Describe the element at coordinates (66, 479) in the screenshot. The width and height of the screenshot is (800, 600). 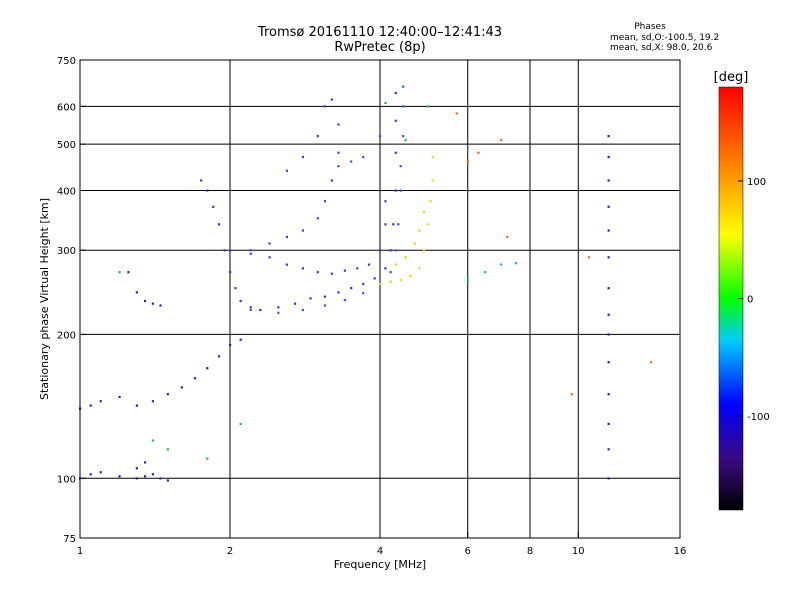
I see `y-tick-label: 100` at that location.